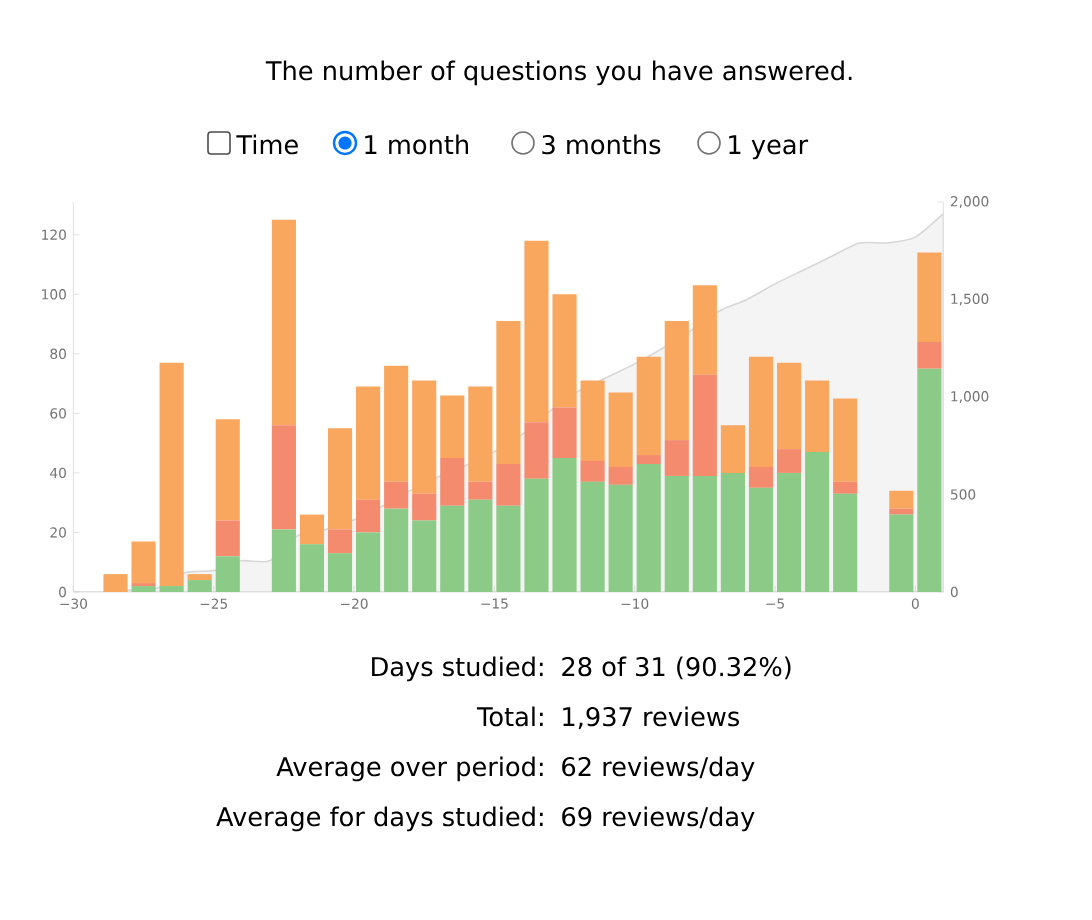  What do you see at coordinates (676, 668) in the screenshot?
I see `text: 28 of 31 (90.32%)` at bounding box center [676, 668].